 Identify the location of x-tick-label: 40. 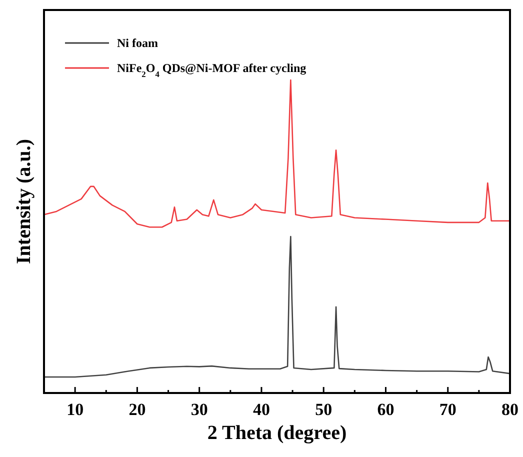
(261, 409).